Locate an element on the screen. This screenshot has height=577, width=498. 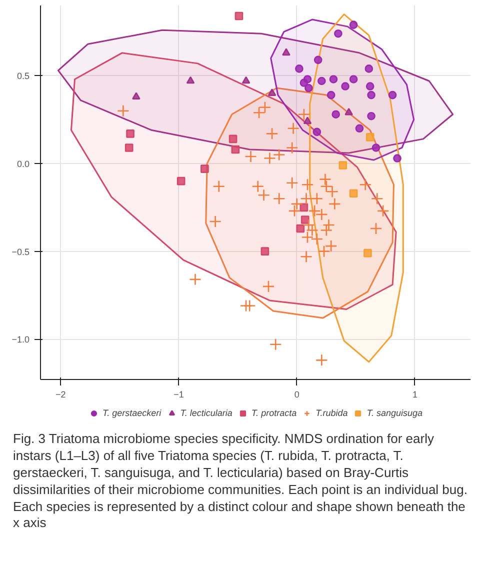
x-tick-label: 1 is located at coordinates (415, 395).